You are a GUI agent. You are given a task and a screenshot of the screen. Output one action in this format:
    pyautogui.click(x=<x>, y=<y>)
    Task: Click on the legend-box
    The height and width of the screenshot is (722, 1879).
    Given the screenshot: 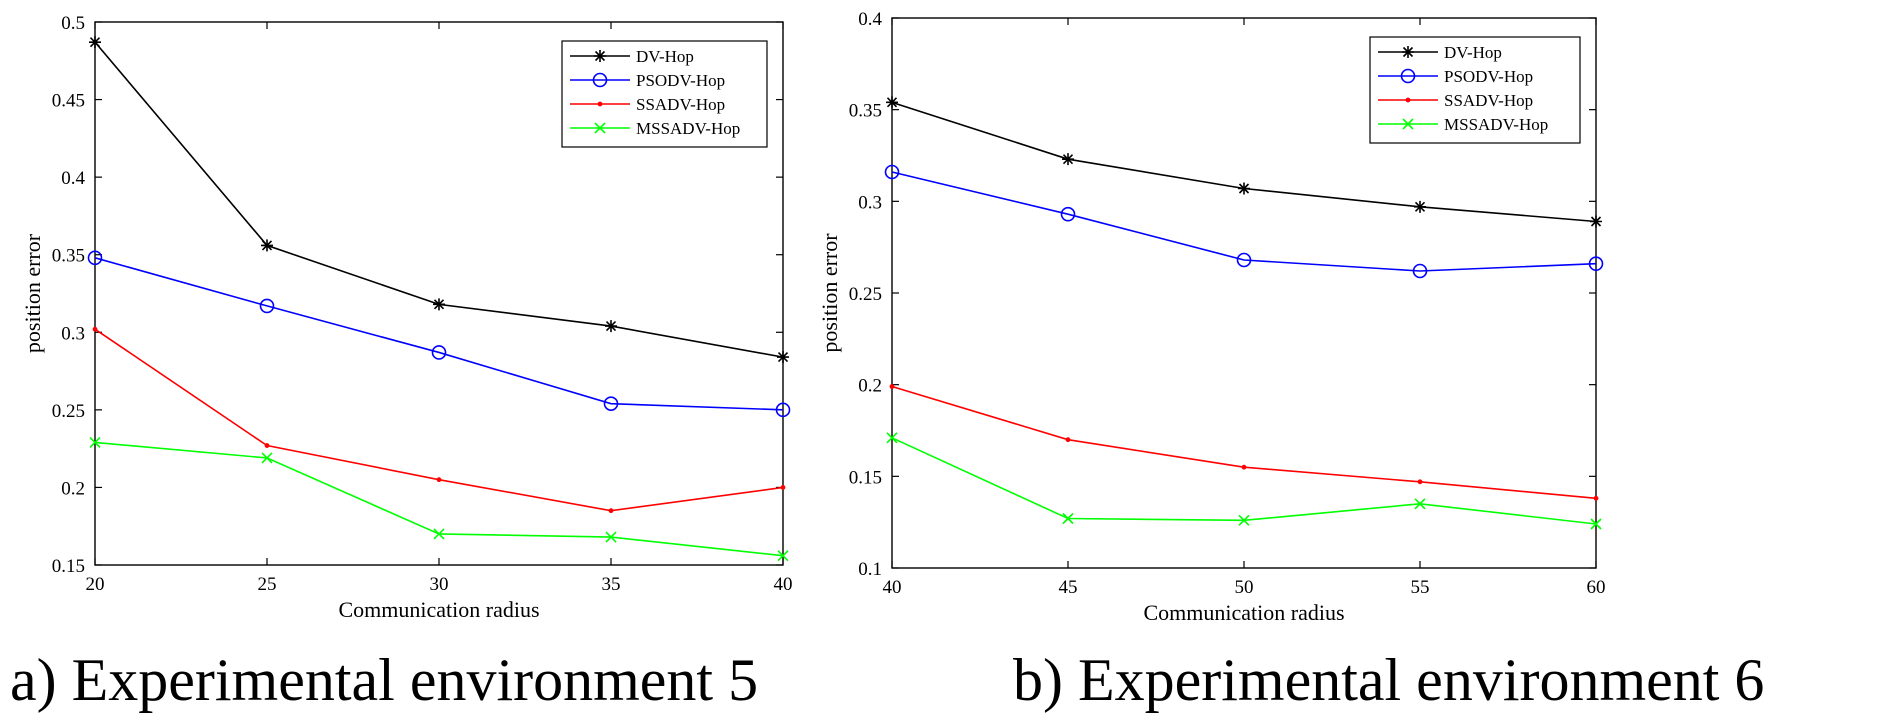 What is the action you would take?
    pyautogui.click(x=664, y=94)
    